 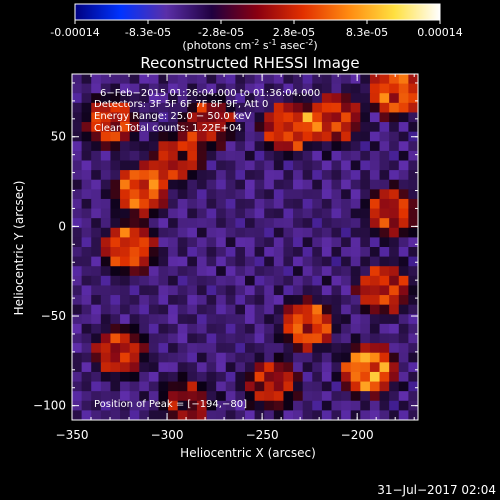 What do you see at coordinates (249, 45) in the screenshot?
I see `colorbar-unit-label: (photons cm-2 s-1 asec-2)` at bounding box center [249, 45].